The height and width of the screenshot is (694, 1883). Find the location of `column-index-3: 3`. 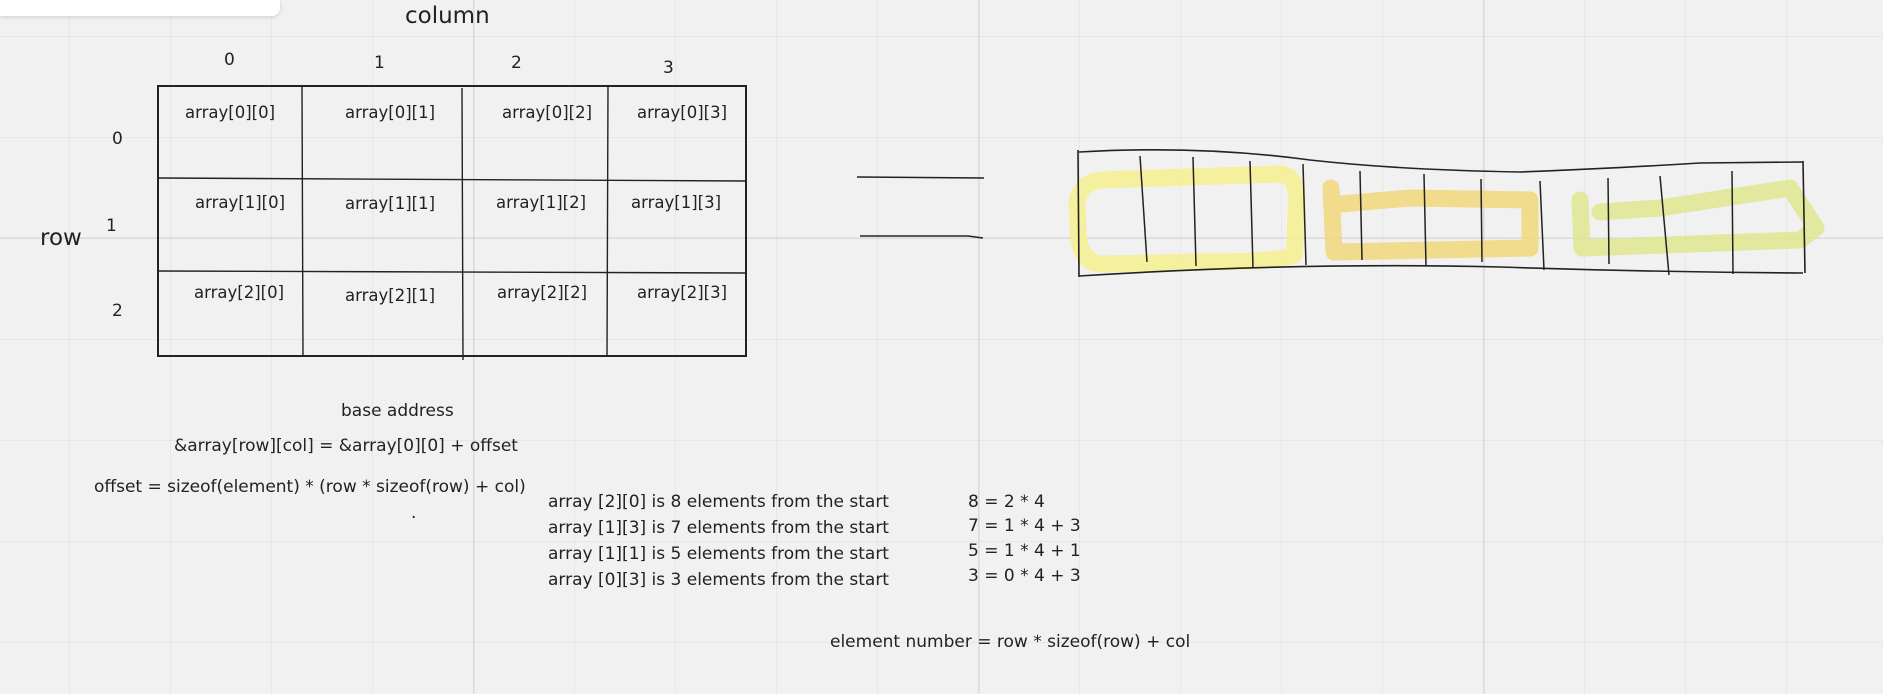

column-index-3: 3 is located at coordinates (668, 68).